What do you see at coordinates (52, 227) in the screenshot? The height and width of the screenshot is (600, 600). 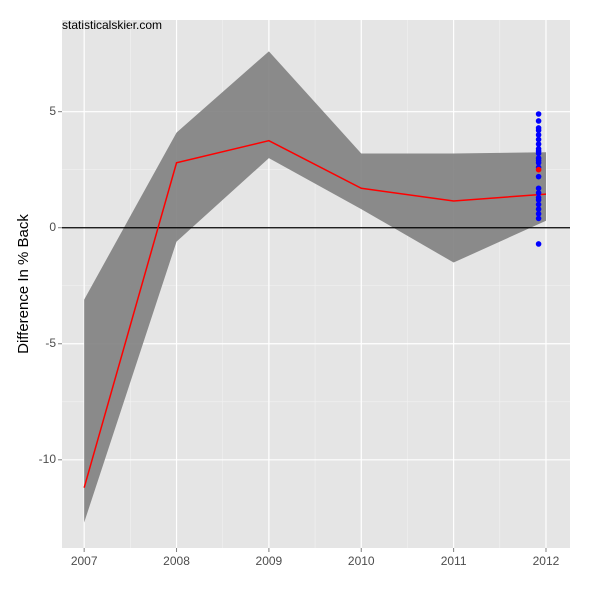 I see `y-tick-label: 0` at bounding box center [52, 227].